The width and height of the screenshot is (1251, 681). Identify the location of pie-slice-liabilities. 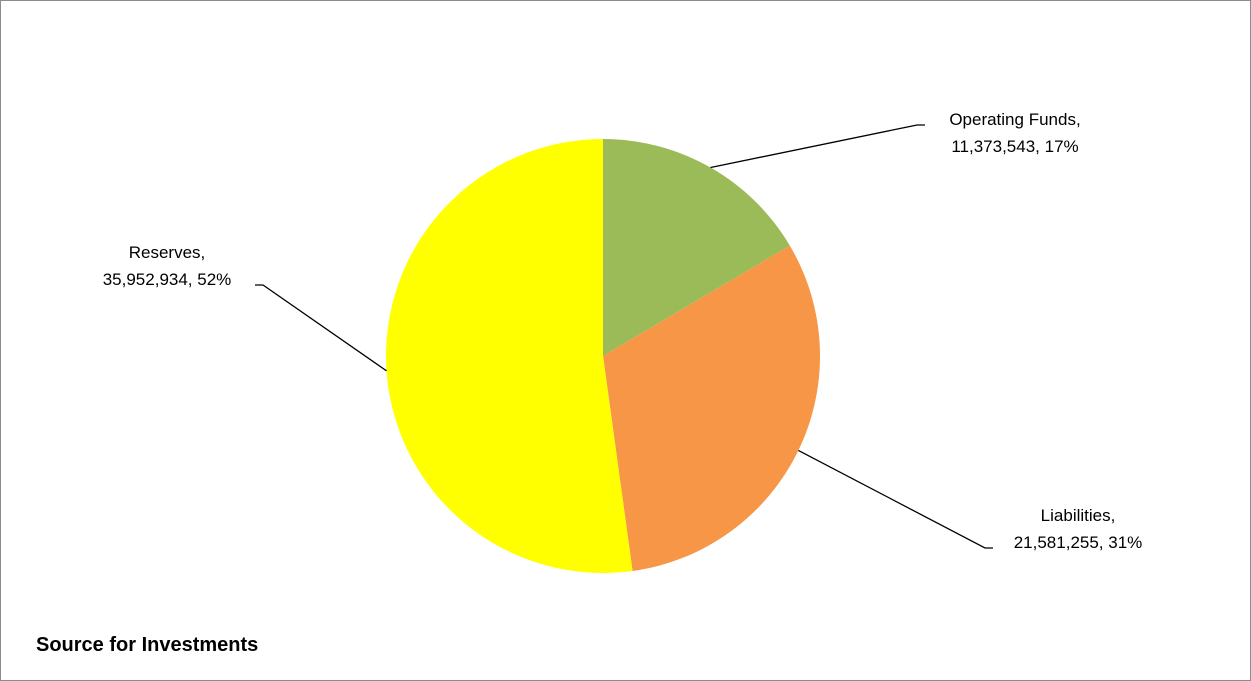
(711, 408).